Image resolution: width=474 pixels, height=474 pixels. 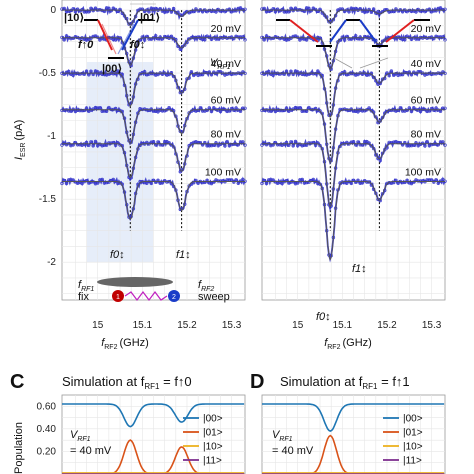 What do you see at coordinates (206, 286) in the screenshot?
I see `inset-rf2-label: fRF2` at bounding box center [206, 286].